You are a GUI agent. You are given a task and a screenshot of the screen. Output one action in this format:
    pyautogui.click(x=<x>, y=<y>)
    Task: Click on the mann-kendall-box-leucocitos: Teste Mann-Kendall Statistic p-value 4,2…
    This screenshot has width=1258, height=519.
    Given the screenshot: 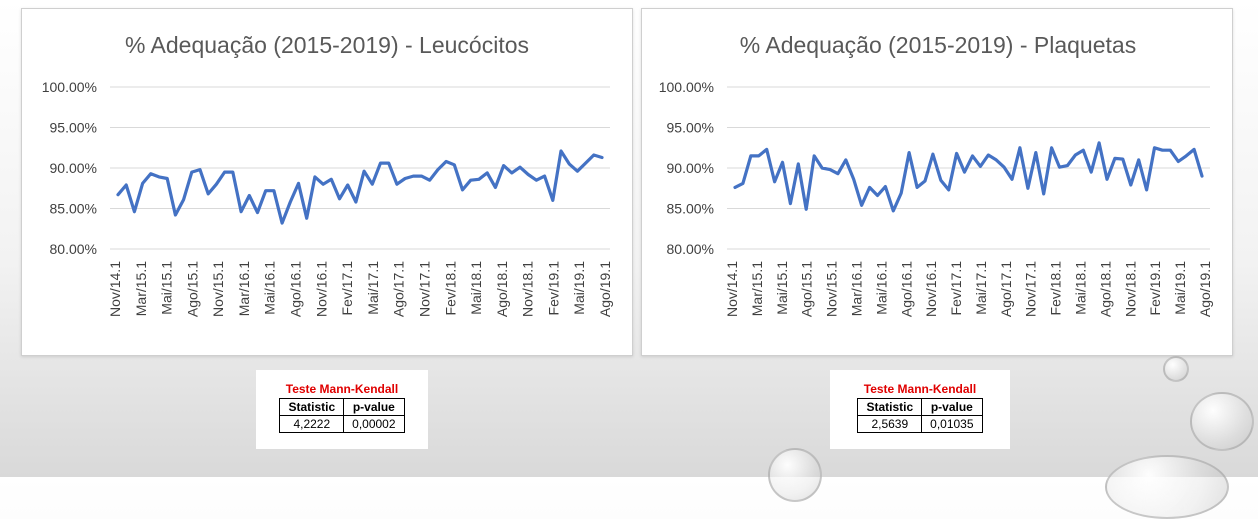 What is the action you would take?
    pyautogui.click(x=342, y=409)
    